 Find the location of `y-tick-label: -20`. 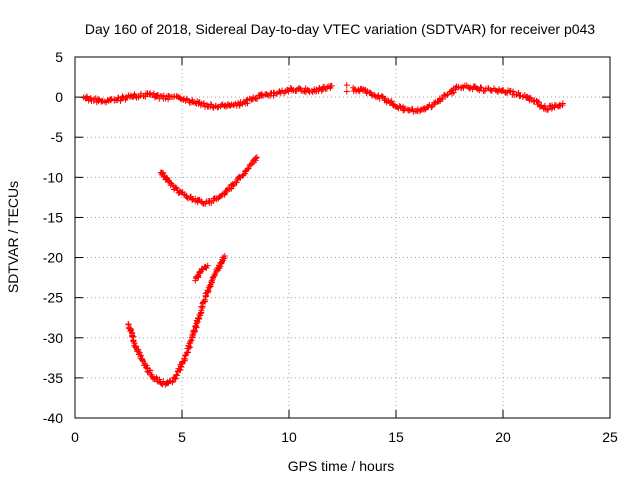

y-tick-label: -20 is located at coordinates (53, 258).